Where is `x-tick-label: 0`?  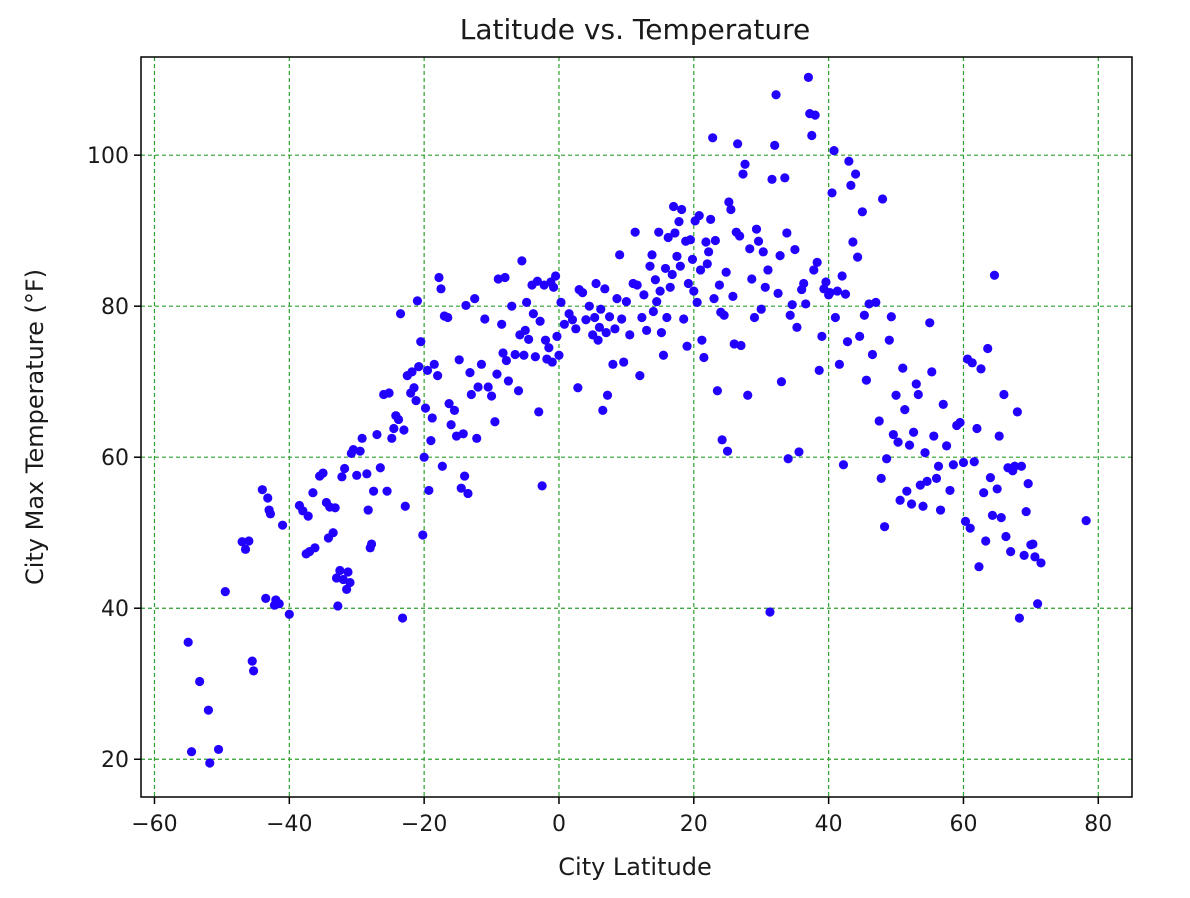 x-tick-label: 0 is located at coordinates (559, 824).